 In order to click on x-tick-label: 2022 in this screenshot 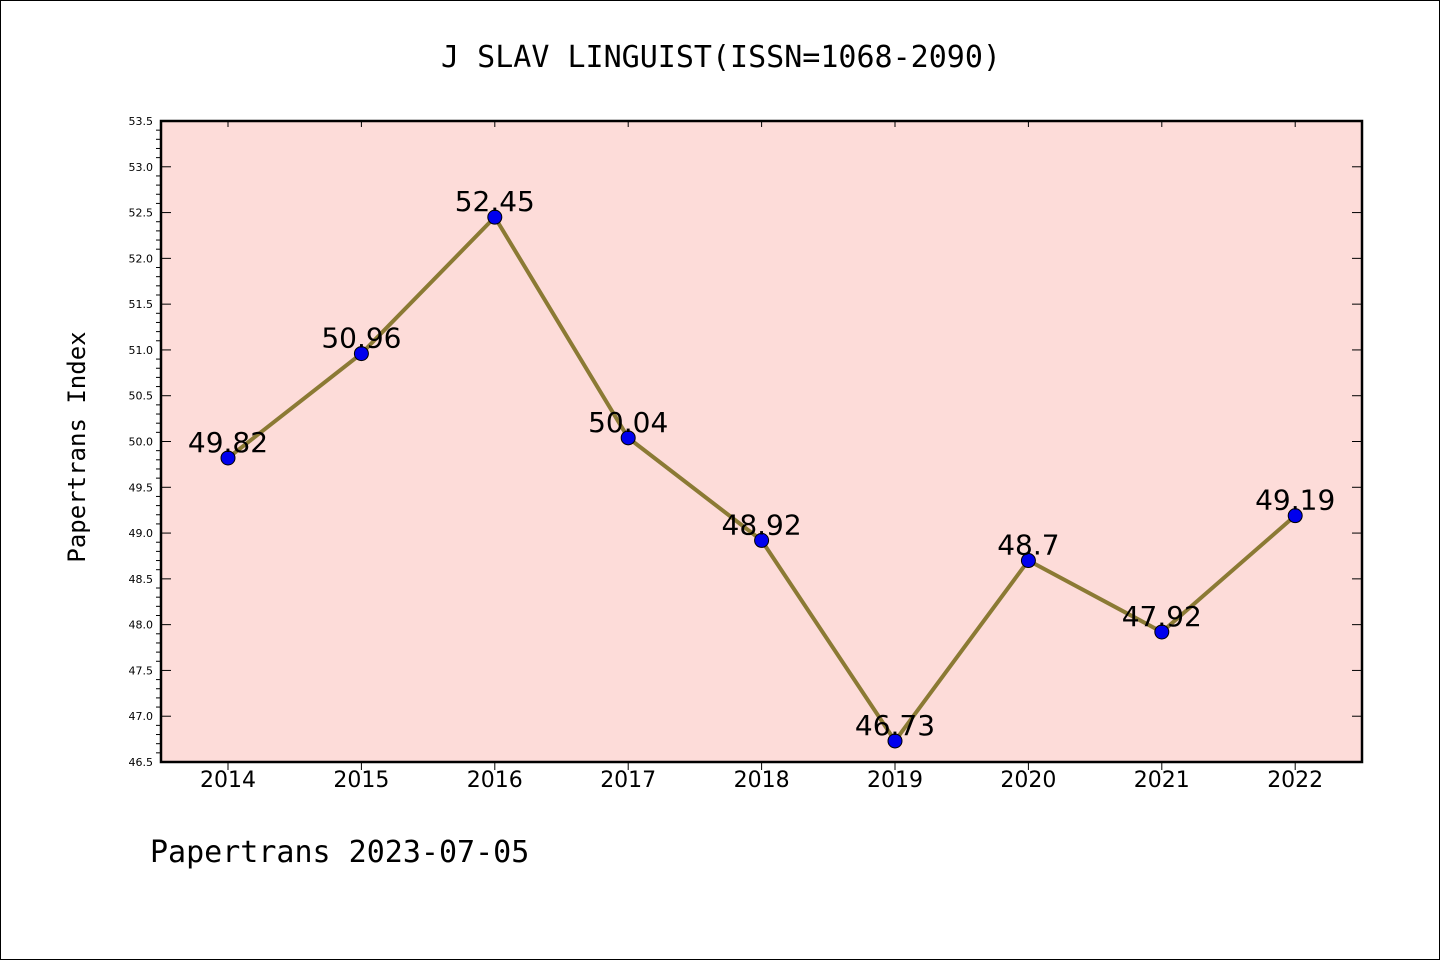, I will do `click(1295, 780)`.